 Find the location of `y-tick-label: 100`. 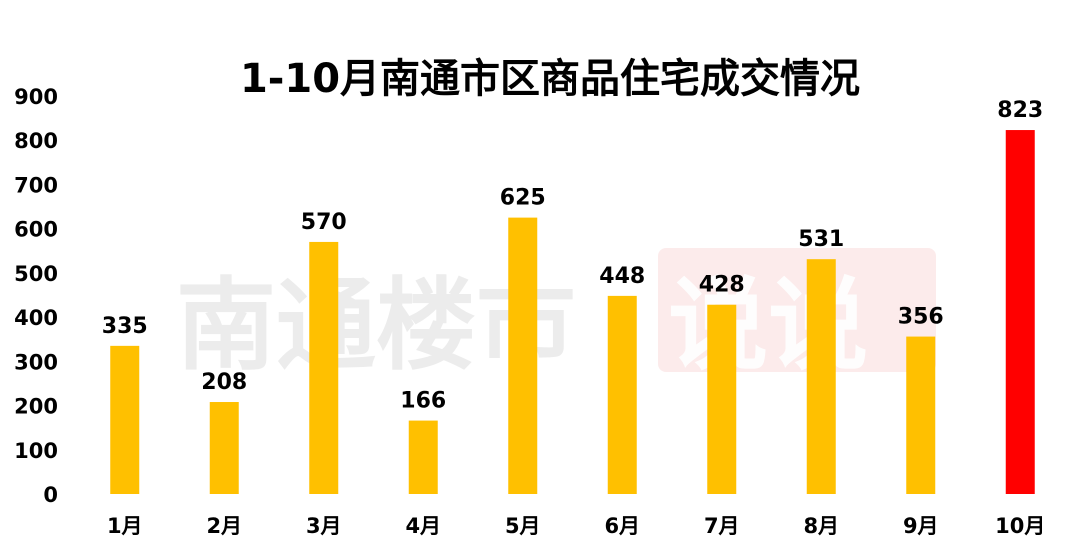

y-tick-label: 100 is located at coordinates (36, 451).